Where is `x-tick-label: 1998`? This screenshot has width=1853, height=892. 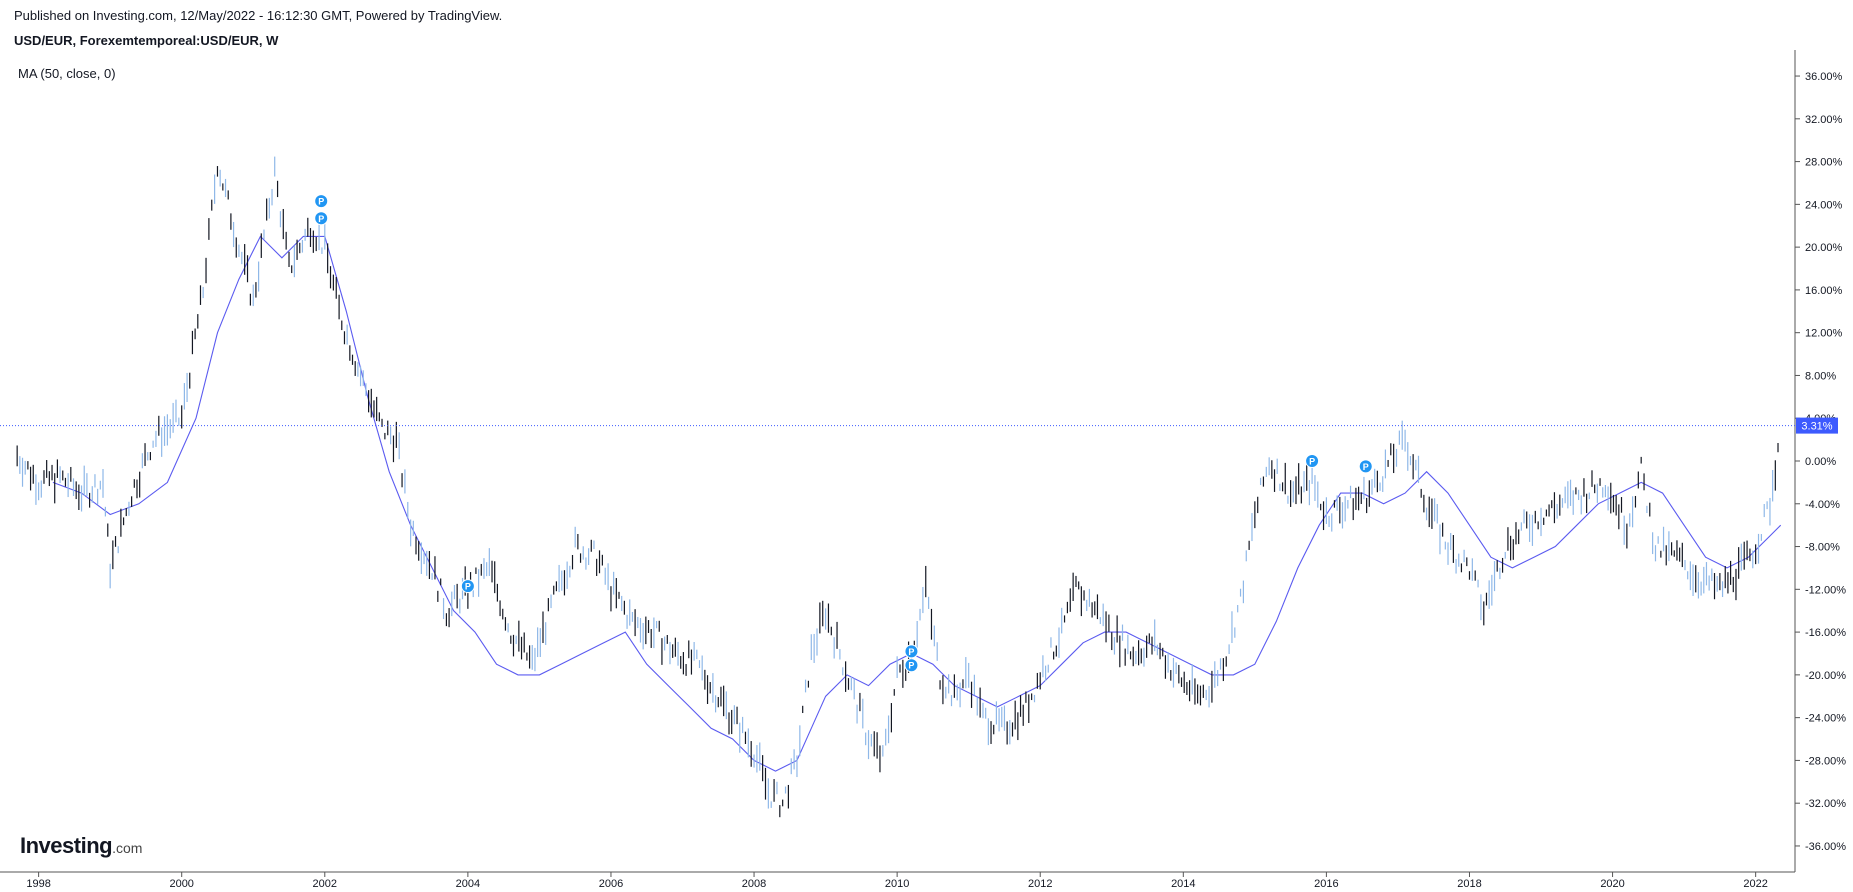
x-tick-label: 1998 is located at coordinates (38, 884).